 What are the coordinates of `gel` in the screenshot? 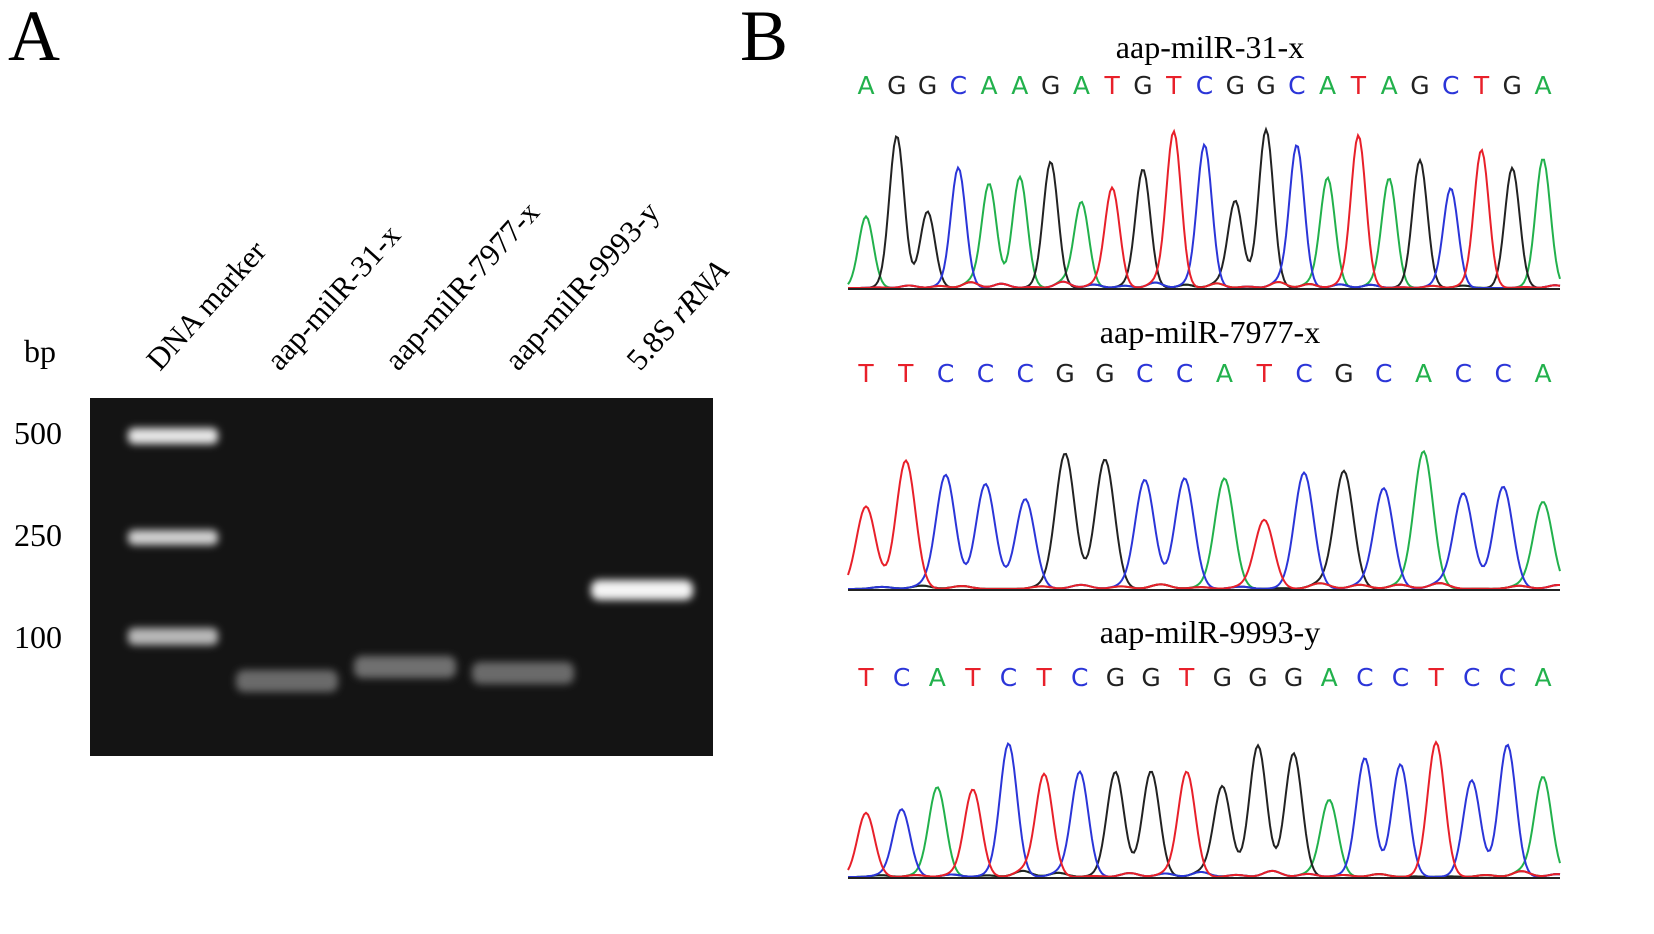 It's located at (401, 577).